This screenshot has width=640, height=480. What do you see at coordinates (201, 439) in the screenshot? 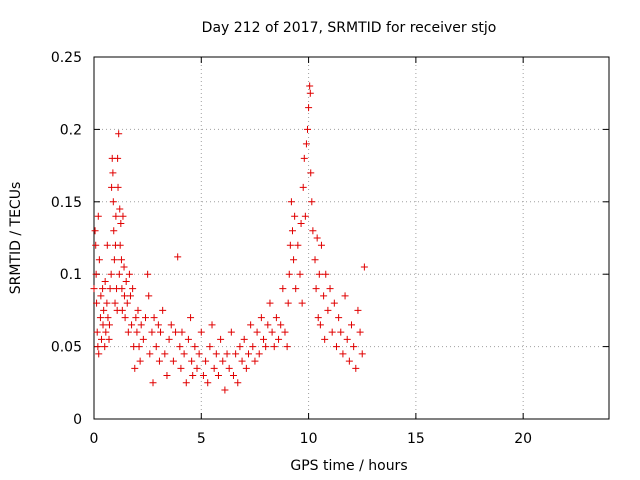
I see `x-tick-label: 5` at bounding box center [201, 439].